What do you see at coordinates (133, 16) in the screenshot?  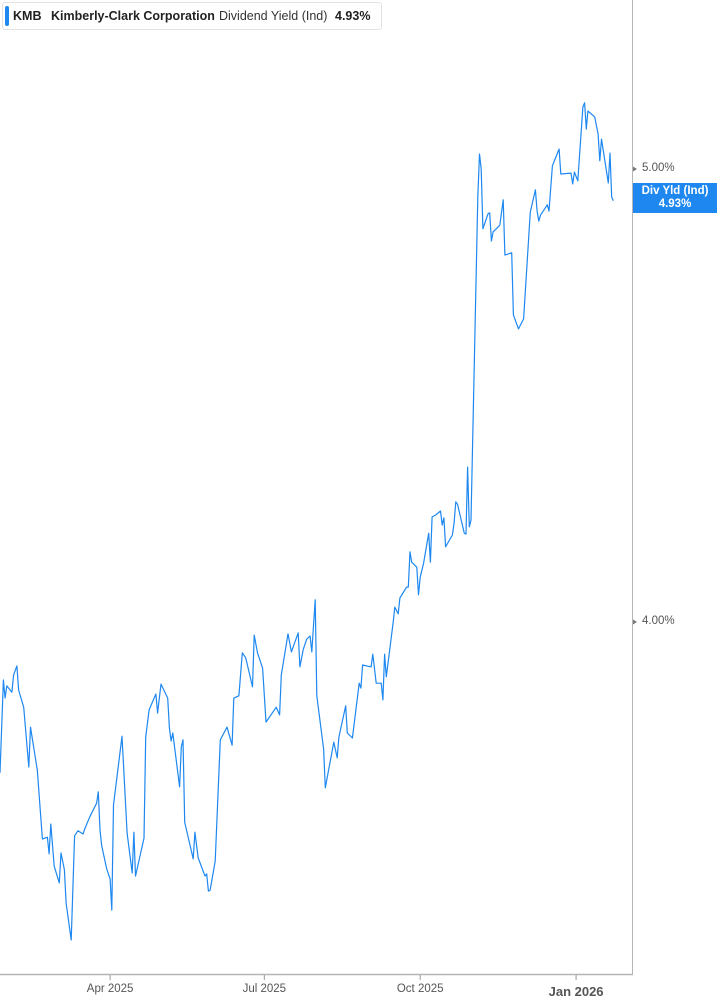 I see `legend-company: Kimberly-Clark Corporation` at bounding box center [133, 16].